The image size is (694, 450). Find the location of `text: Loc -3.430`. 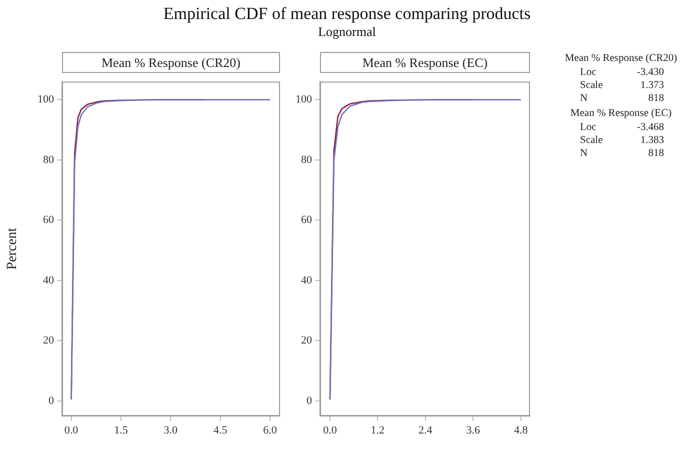

text: Loc -3.430 is located at coordinates (622, 72).